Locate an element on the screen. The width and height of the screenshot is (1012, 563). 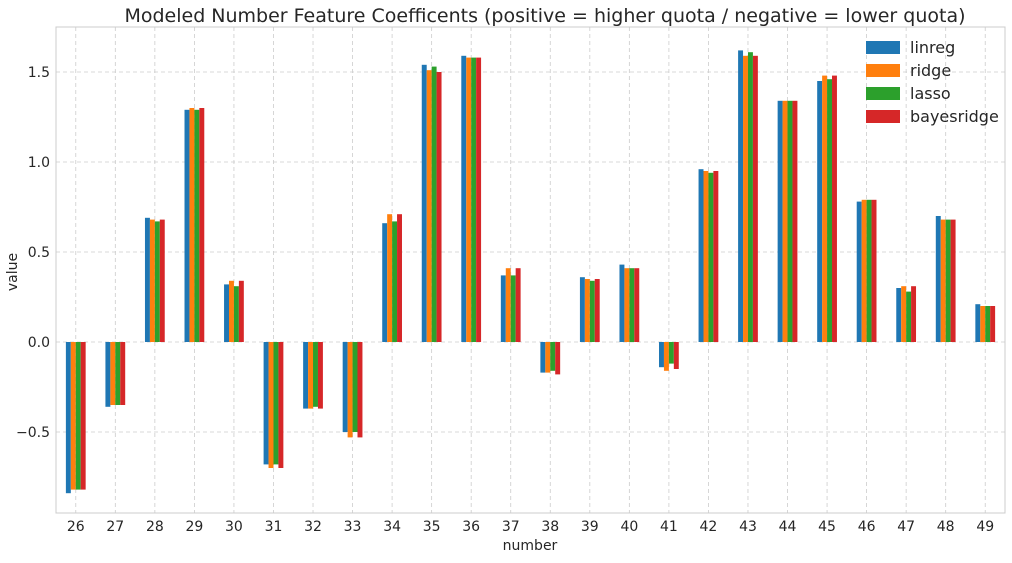
x-tick-label: 48 is located at coordinates (946, 527).